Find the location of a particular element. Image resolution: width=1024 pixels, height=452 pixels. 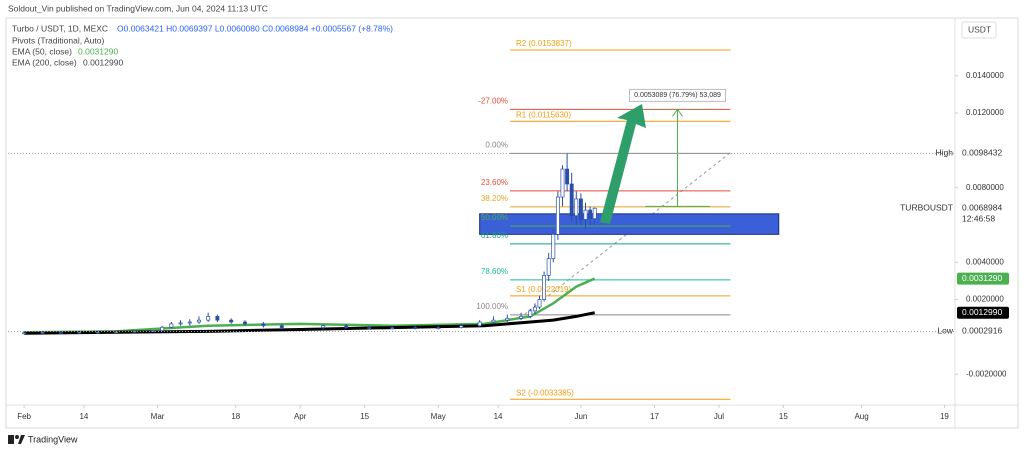

fib-label: 0.00% is located at coordinates (496, 144).